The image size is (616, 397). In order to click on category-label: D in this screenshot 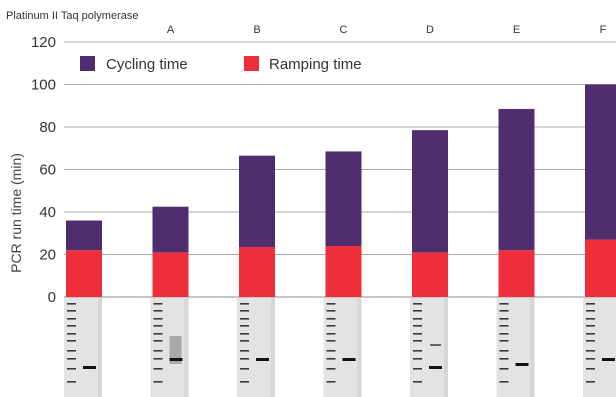, I will do `click(430, 30)`.